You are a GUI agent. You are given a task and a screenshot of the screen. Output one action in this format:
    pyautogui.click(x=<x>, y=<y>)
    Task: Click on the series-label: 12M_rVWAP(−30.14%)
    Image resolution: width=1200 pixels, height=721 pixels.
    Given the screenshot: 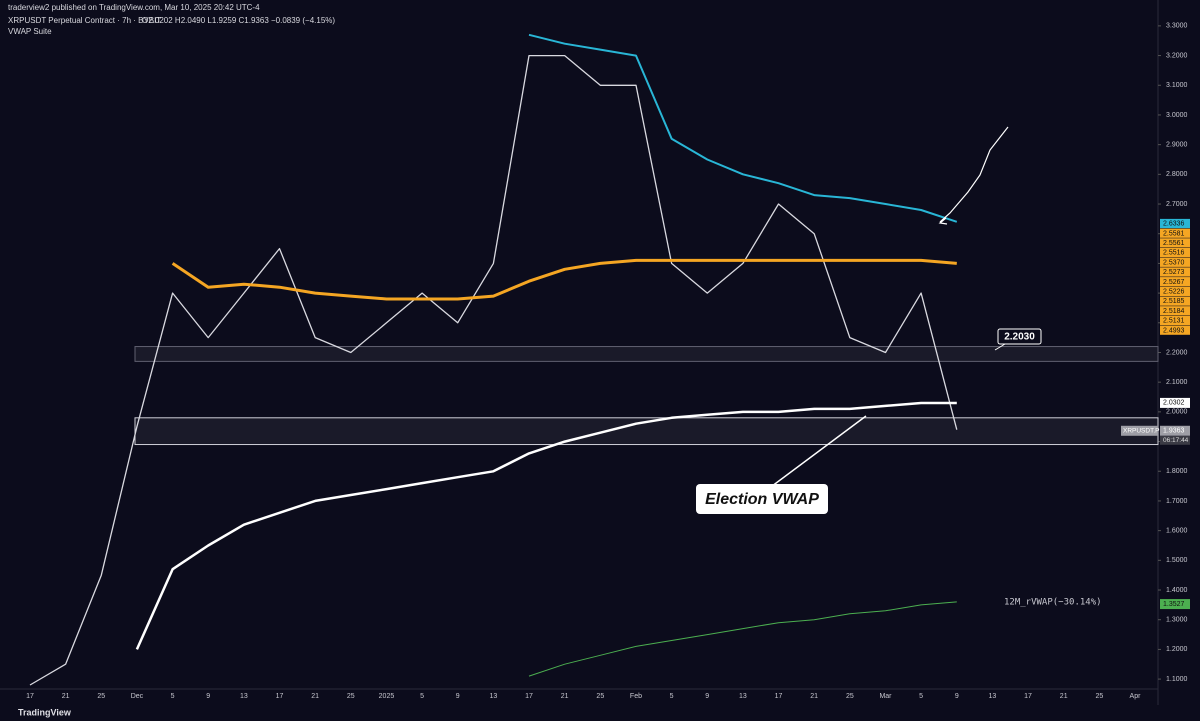 What is the action you would take?
    pyautogui.click(x=1053, y=602)
    